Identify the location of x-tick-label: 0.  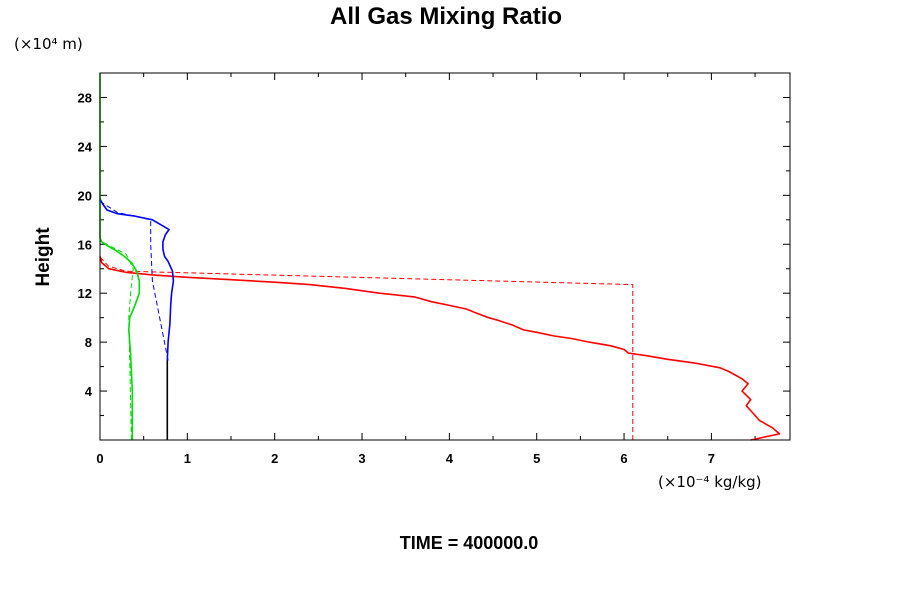
(99, 458).